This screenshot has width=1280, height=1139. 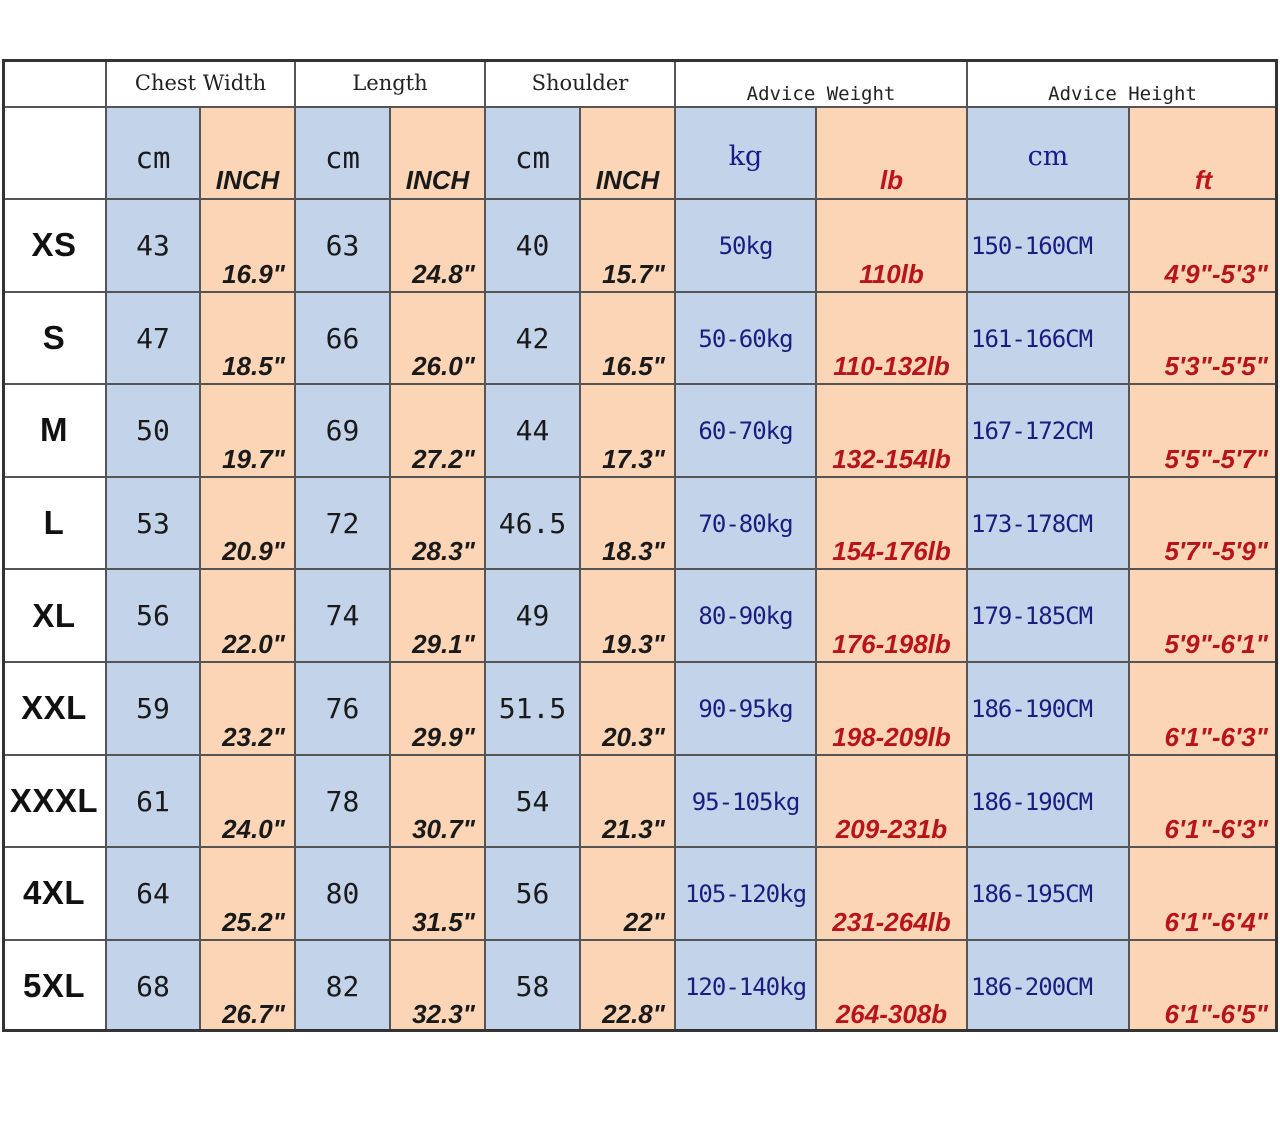 I want to click on cell-weight-lb: 154-176lb, so click(x=891, y=551).